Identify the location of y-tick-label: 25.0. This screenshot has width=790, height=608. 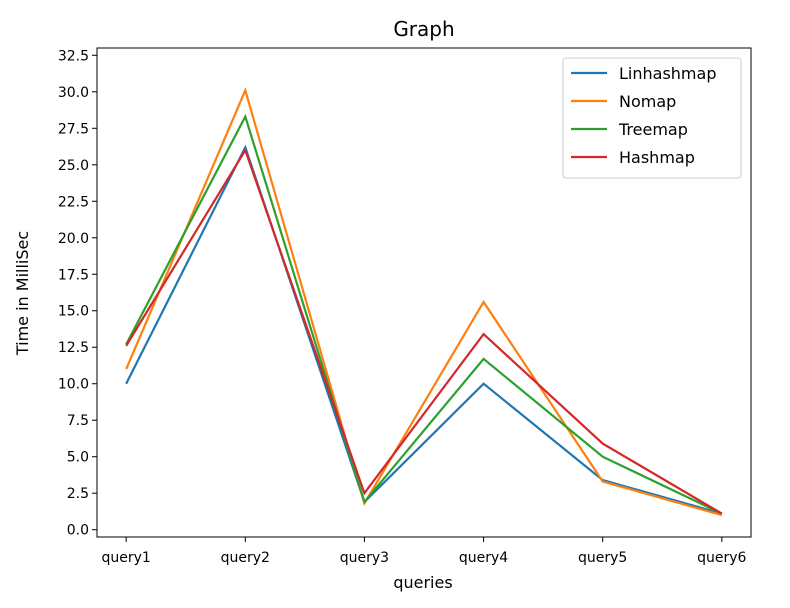
(73, 166).